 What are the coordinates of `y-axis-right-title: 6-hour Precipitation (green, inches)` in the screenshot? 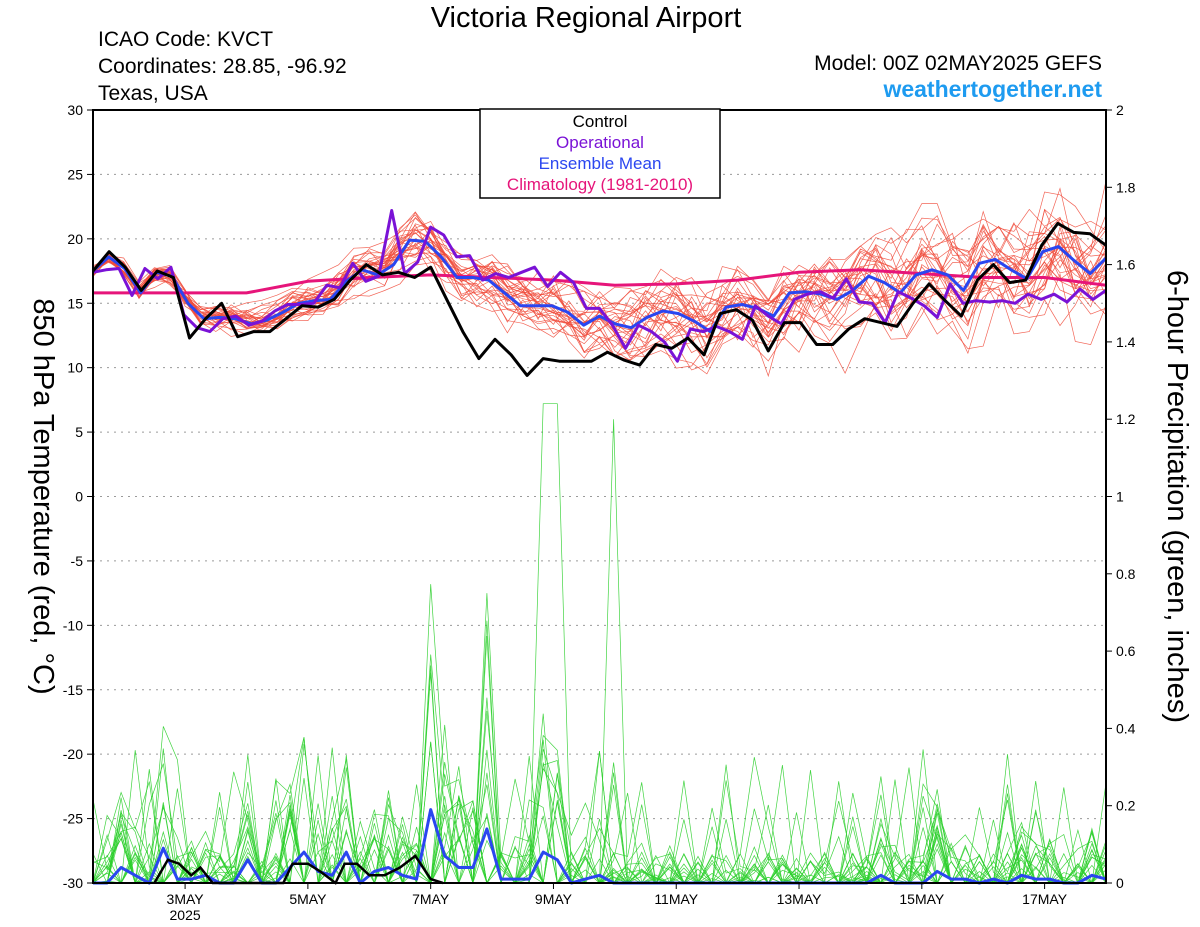 It's located at (1177, 496).